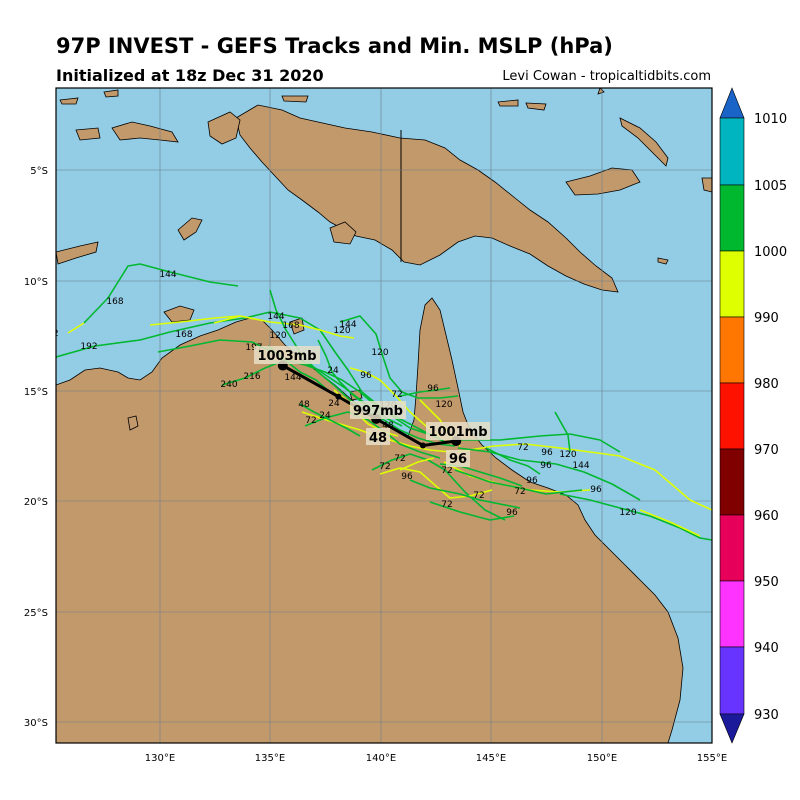 This screenshot has height=800, width=800. What do you see at coordinates (766, 516) in the screenshot?
I see `colorbar-label: 960` at bounding box center [766, 516].